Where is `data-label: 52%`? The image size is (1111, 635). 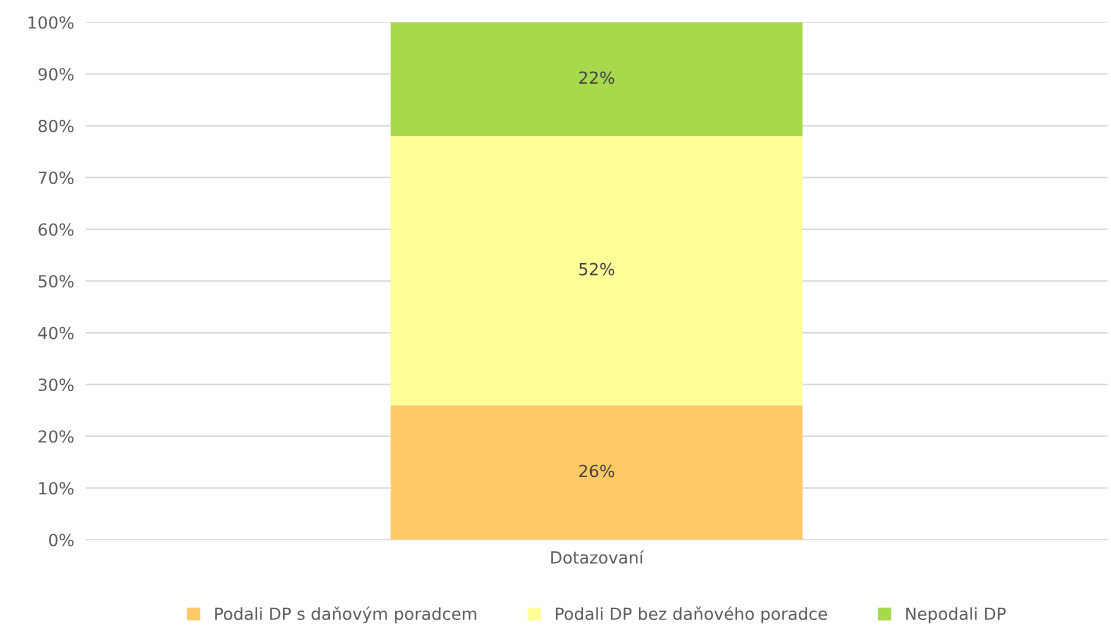
data-label: 52% is located at coordinates (597, 269).